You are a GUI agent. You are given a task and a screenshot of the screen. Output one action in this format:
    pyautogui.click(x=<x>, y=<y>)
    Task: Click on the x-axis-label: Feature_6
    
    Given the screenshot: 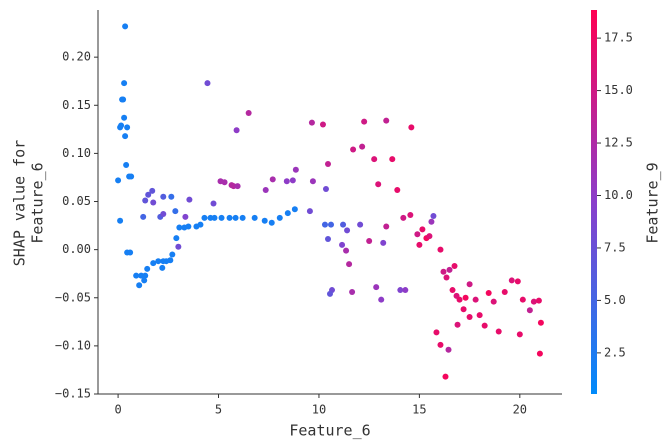 What is the action you would take?
    pyautogui.click(x=329, y=431)
    